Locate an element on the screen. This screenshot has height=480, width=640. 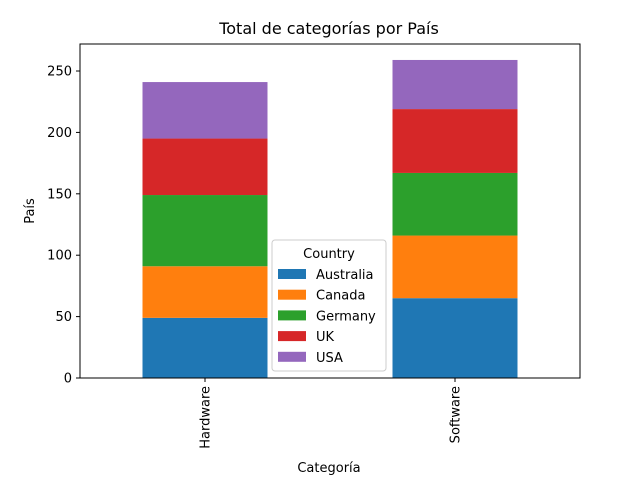
bar-software-germany is located at coordinates (455, 204).